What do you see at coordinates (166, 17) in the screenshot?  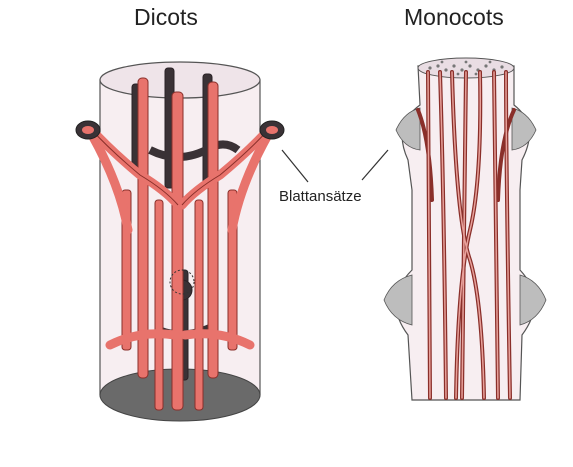 I see `dicots-title: Dicots` at bounding box center [166, 17].